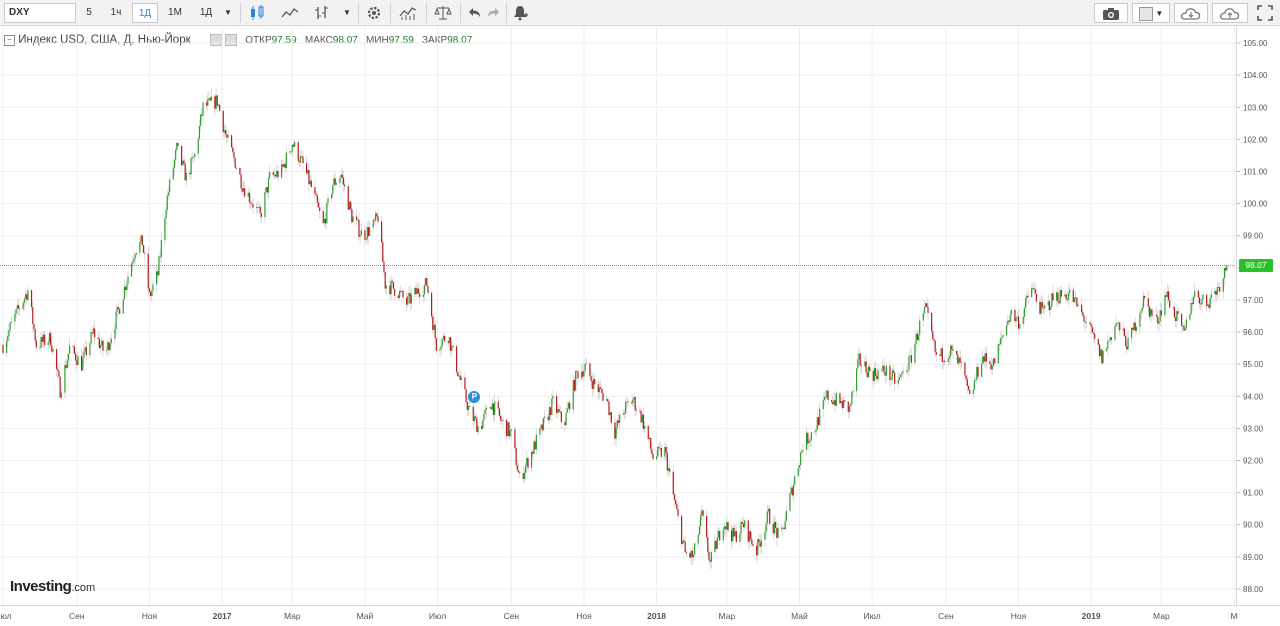 This screenshot has height=626, width=1280. I want to click on fullscreen-icon, so click(1265, 13).